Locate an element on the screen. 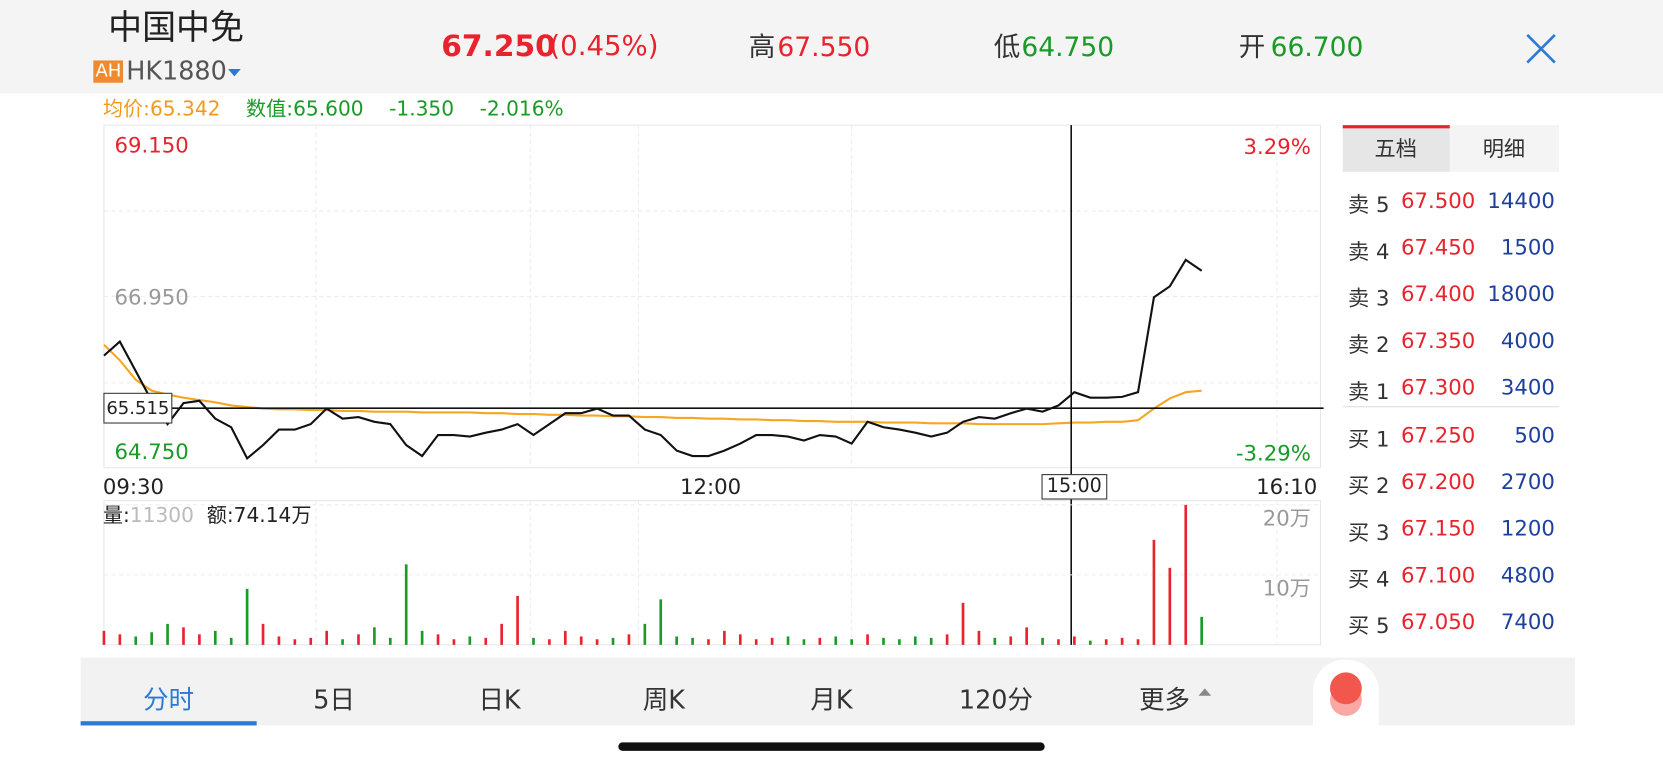 This screenshot has height=768, width=1663. tab-active-bg is located at coordinates (1396, 148).